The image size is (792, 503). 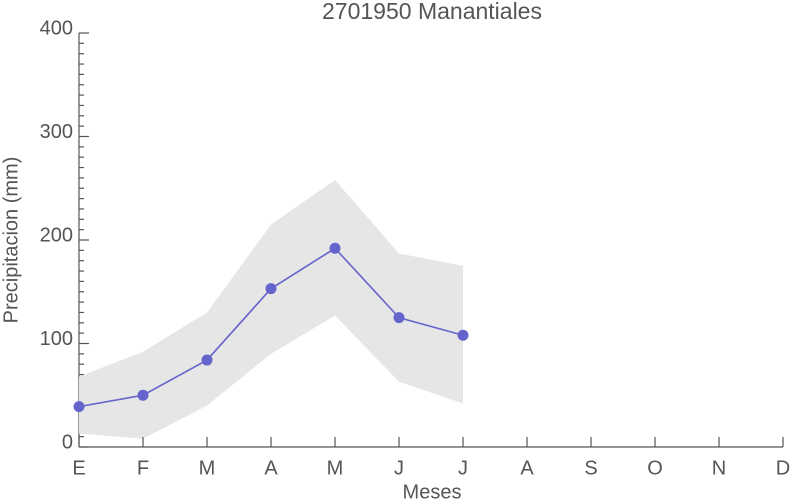 What do you see at coordinates (67, 442) in the screenshot?
I see `y-tick-label: 0` at bounding box center [67, 442].